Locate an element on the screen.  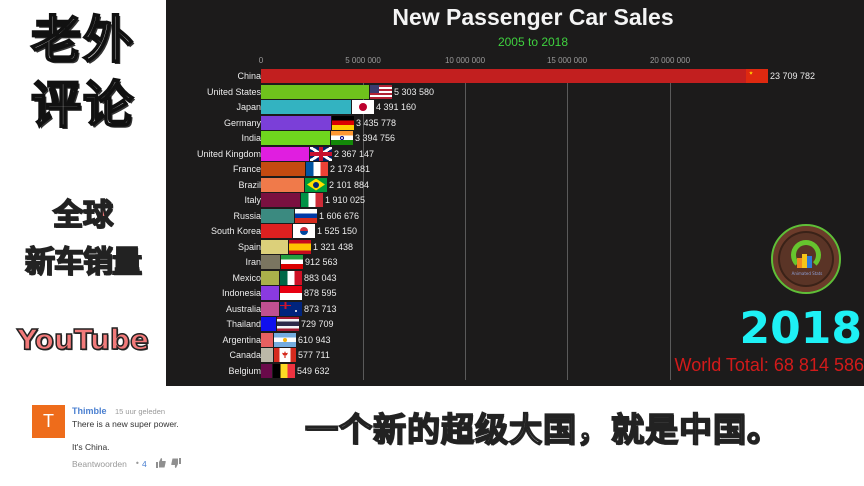
bar-value: 1 321 438 is located at coordinates (333, 246).